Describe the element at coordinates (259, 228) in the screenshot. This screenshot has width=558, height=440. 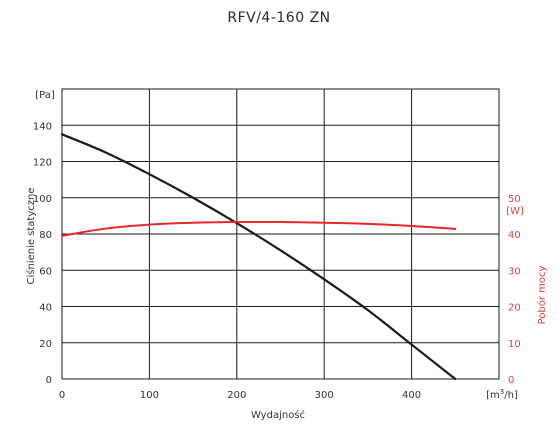
I see `power-curve-line` at that location.